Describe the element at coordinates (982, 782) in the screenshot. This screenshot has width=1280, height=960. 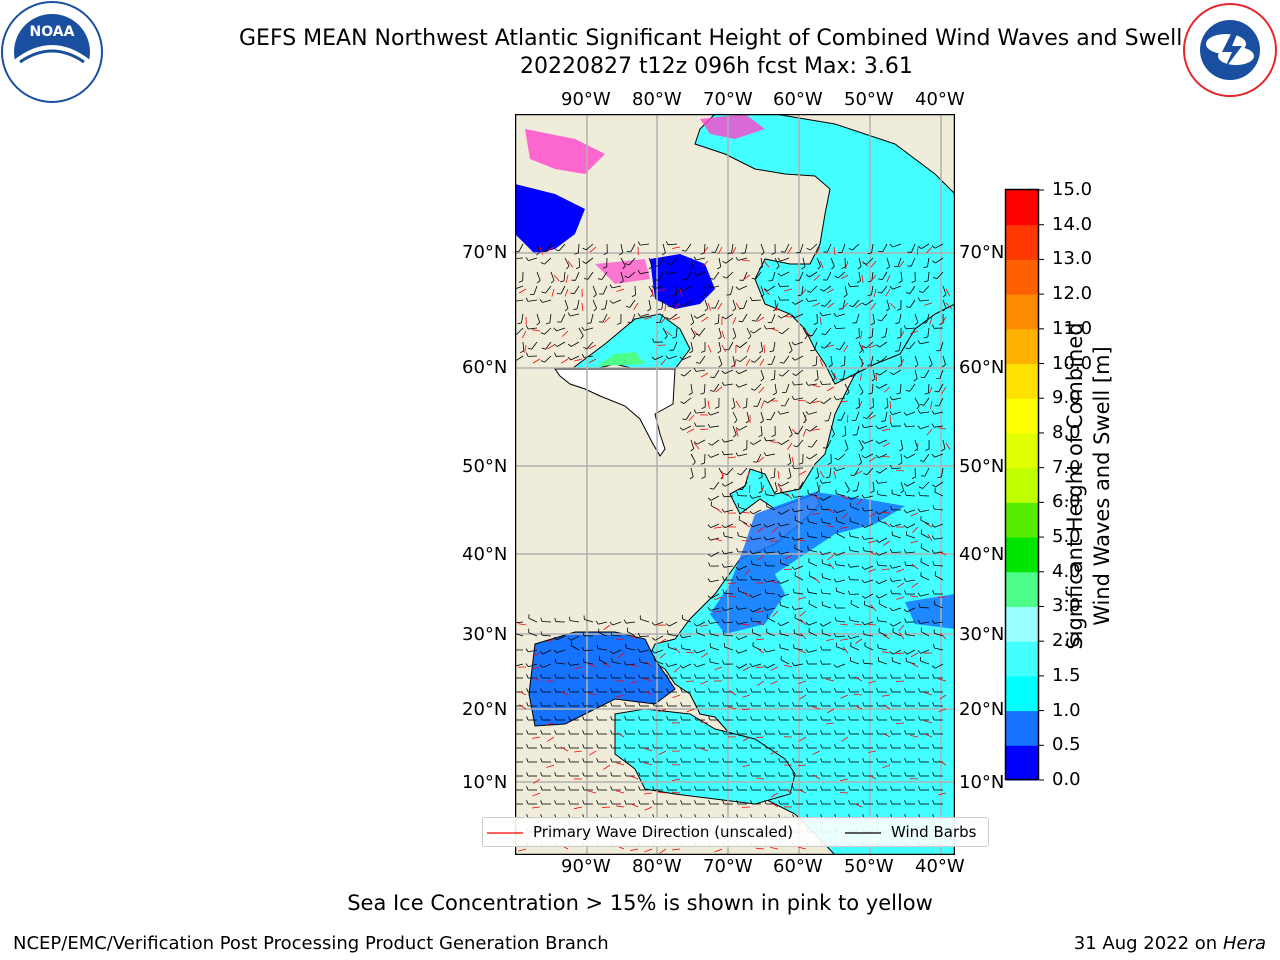
I see `lat-tick-right-7: 10°N` at that location.